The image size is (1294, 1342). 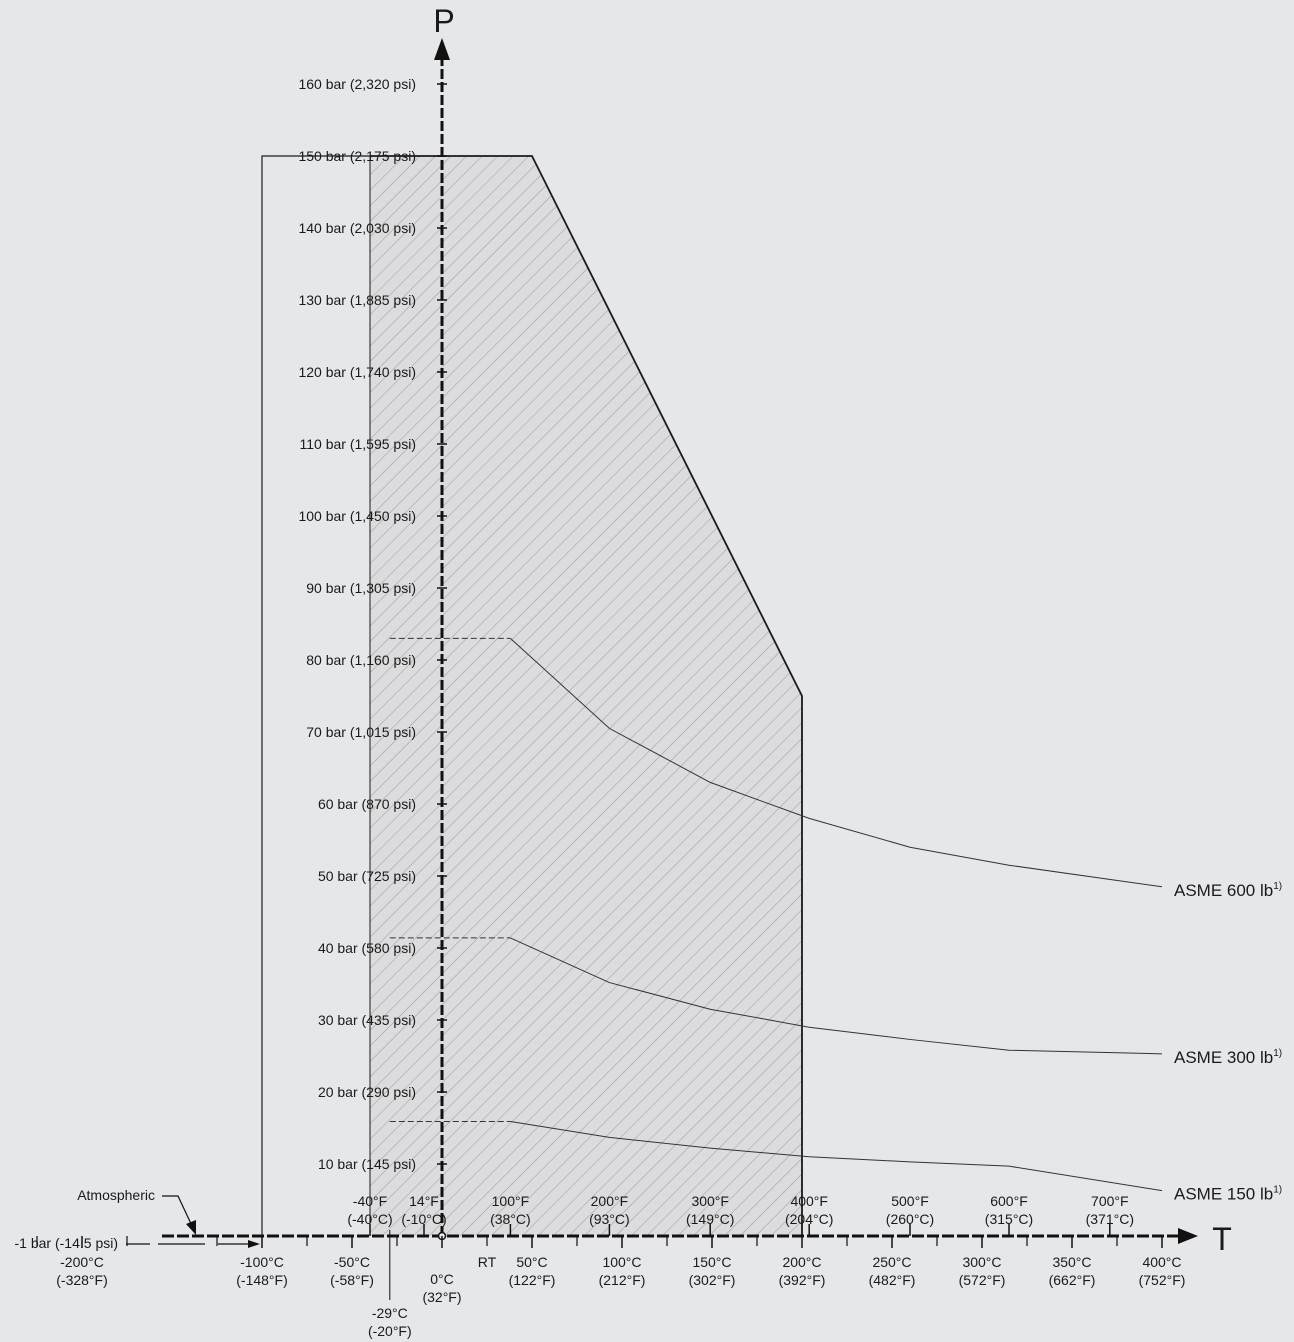 What do you see at coordinates (1009, 1219) in the screenshot?
I see `x-tick-label-fahrenheit: (315°C)` at bounding box center [1009, 1219].